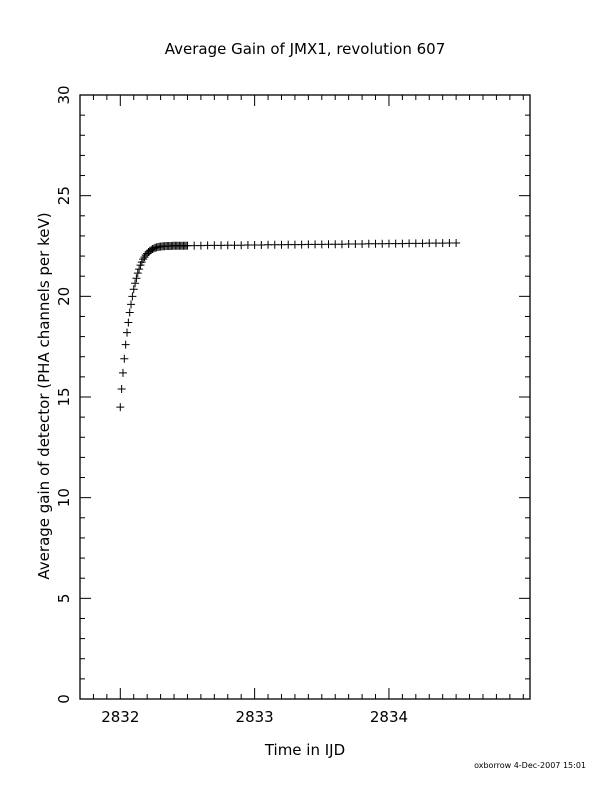 This screenshot has width=612, height=792. I want to click on y-tick-label: 15, so click(64, 396).